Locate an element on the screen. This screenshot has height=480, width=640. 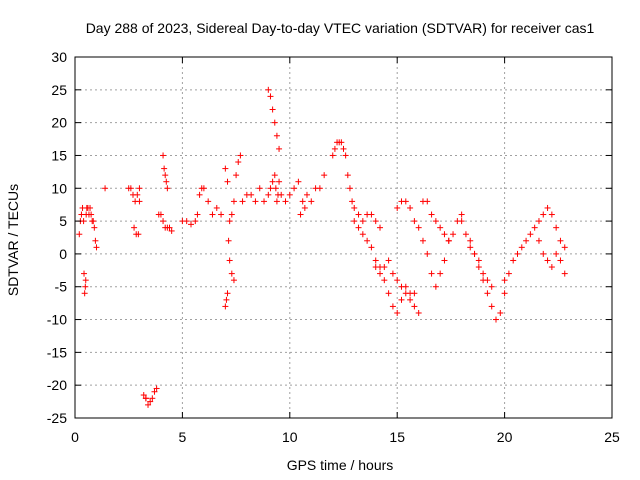
x-tick-label: 10 is located at coordinates (290, 437).